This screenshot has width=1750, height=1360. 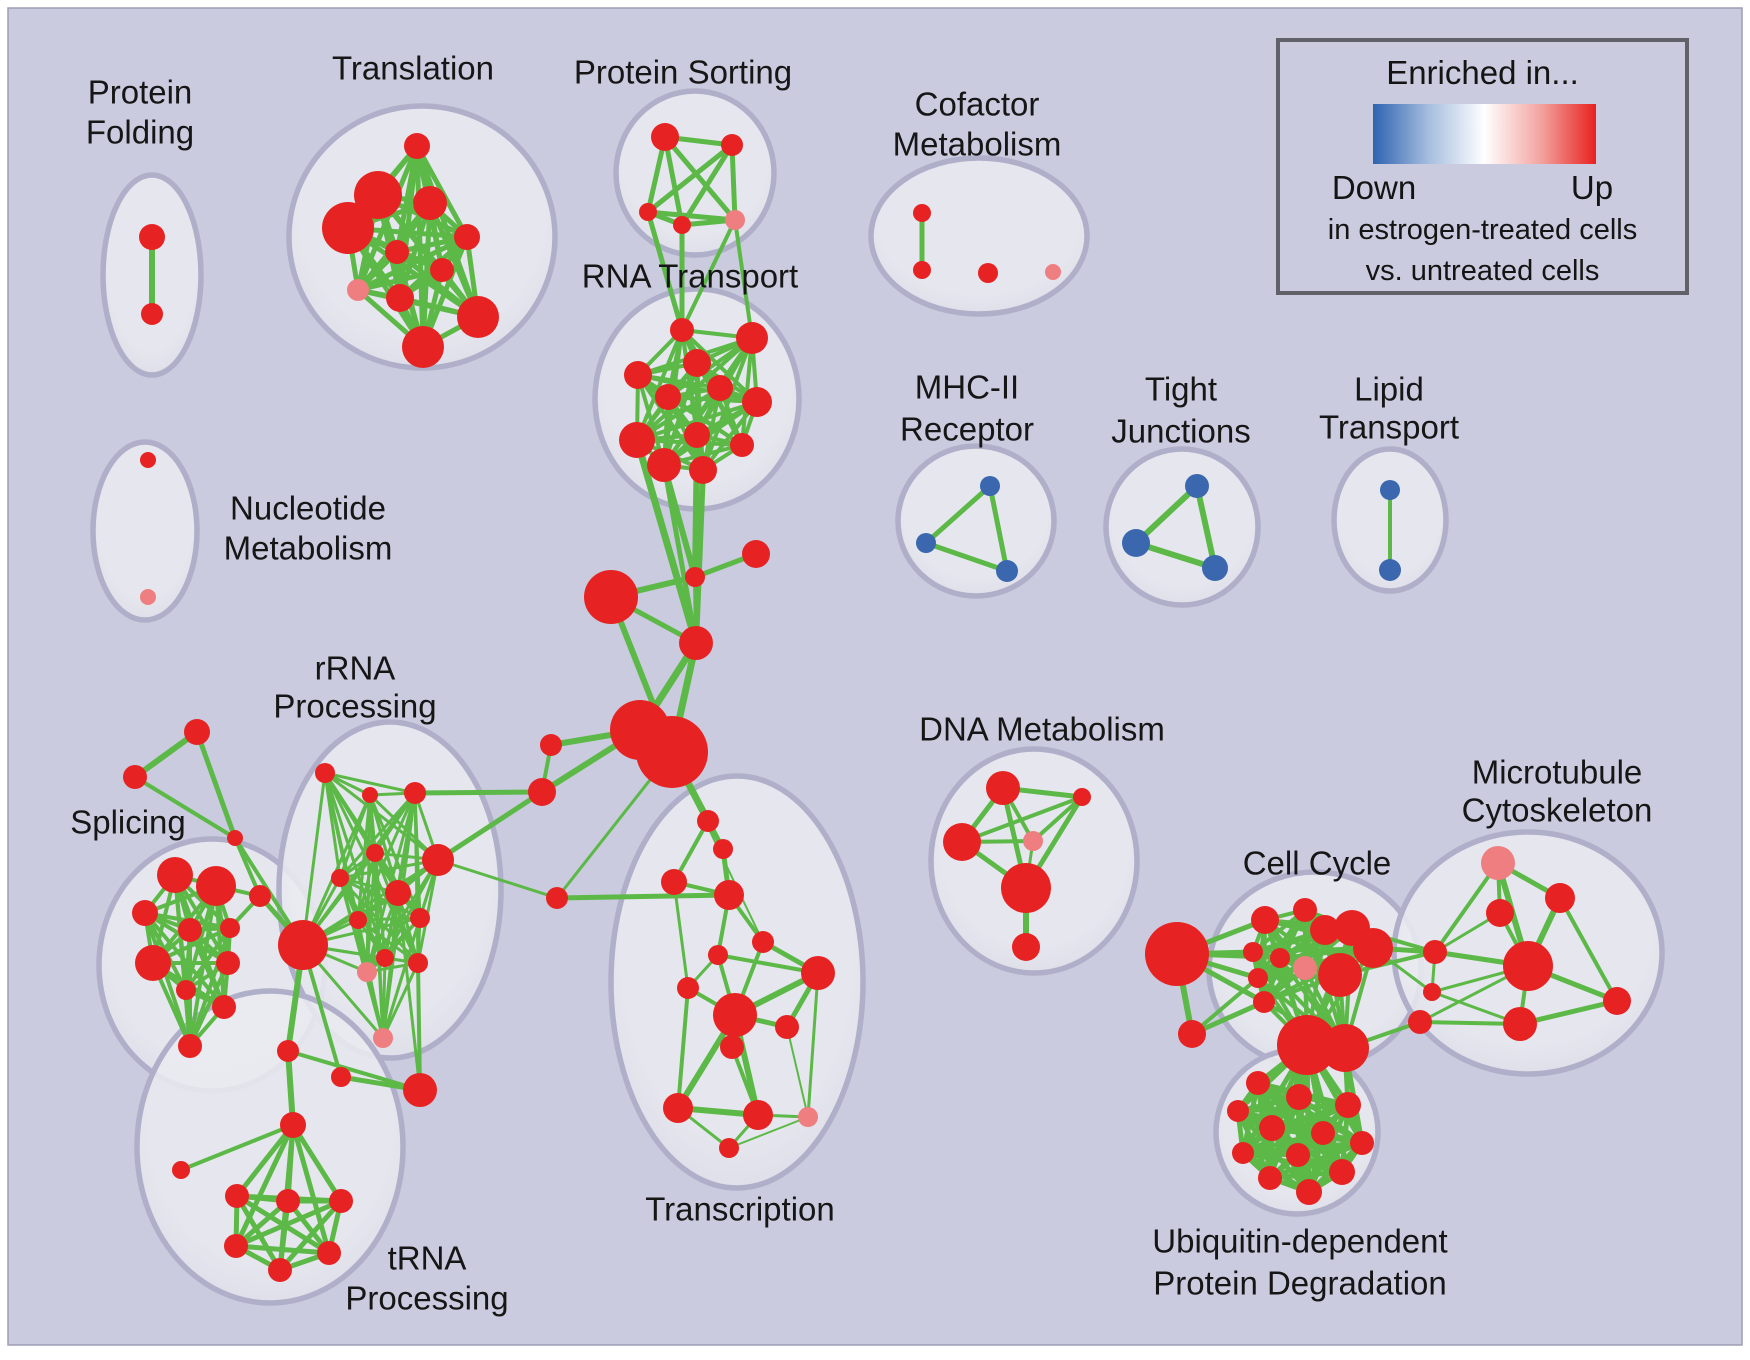 What do you see at coordinates (310, 1235) in the screenshot?
I see `edge-tn2-tn5` at bounding box center [310, 1235].